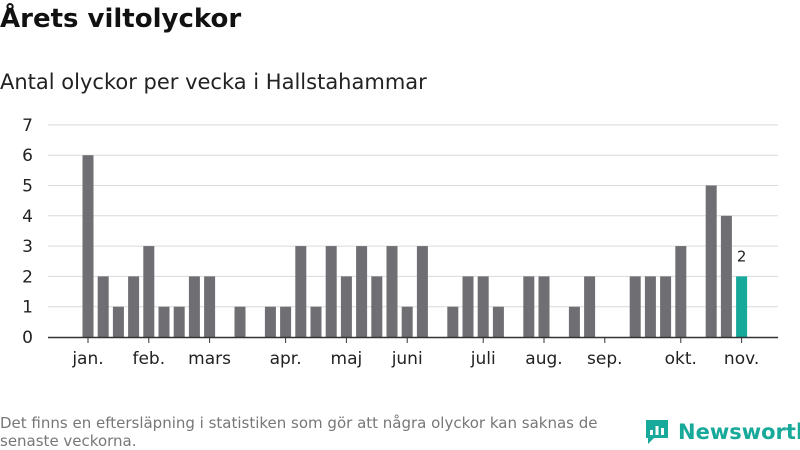 The image size is (800, 450). What do you see at coordinates (27, 277) in the screenshot?
I see `y-tick-label: 2` at bounding box center [27, 277].